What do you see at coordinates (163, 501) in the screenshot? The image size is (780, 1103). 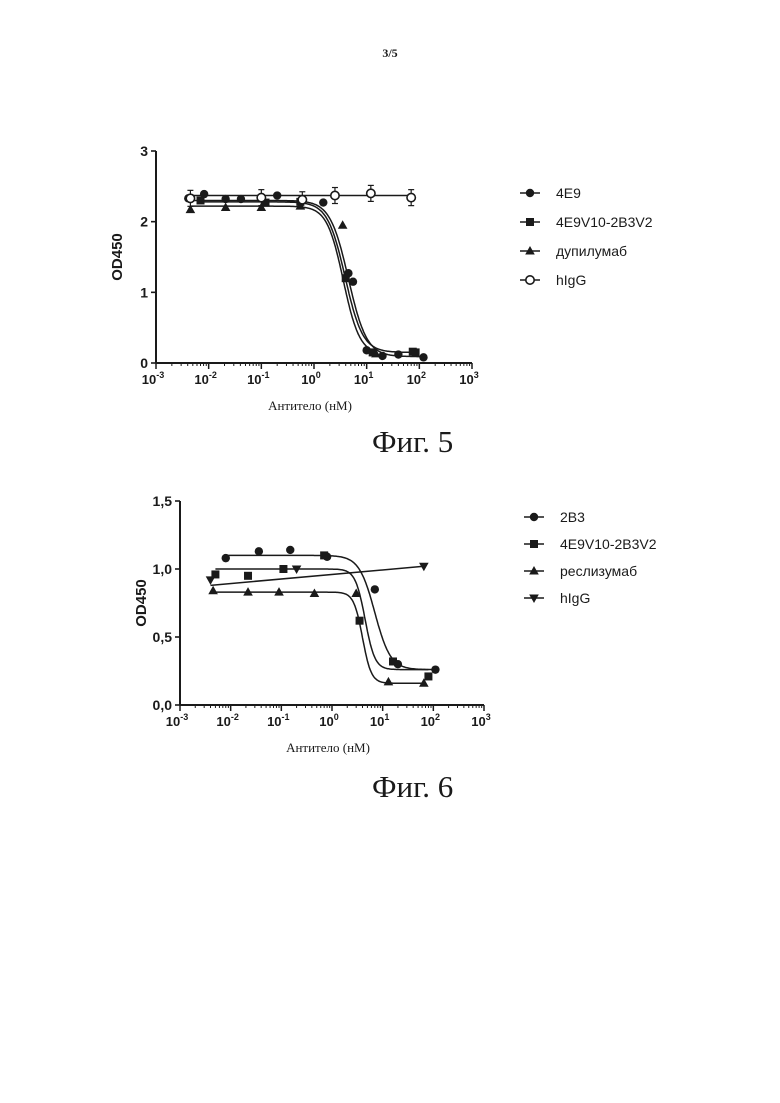 I see `y-tick-label: 1,5` at bounding box center [163, 501].